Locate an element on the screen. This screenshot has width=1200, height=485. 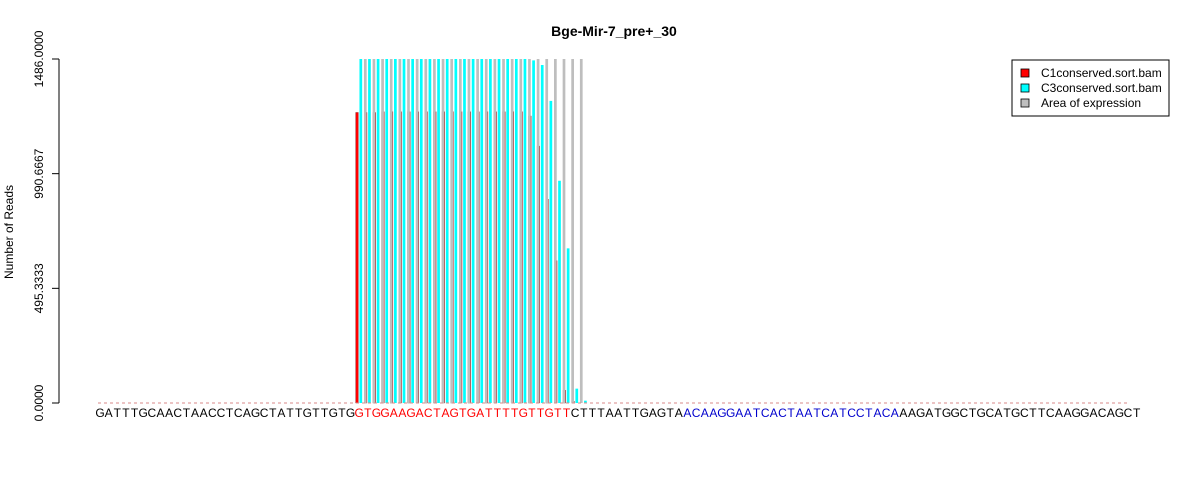
y-axis-label: Number of Reads is located at coordinates (9, 232).